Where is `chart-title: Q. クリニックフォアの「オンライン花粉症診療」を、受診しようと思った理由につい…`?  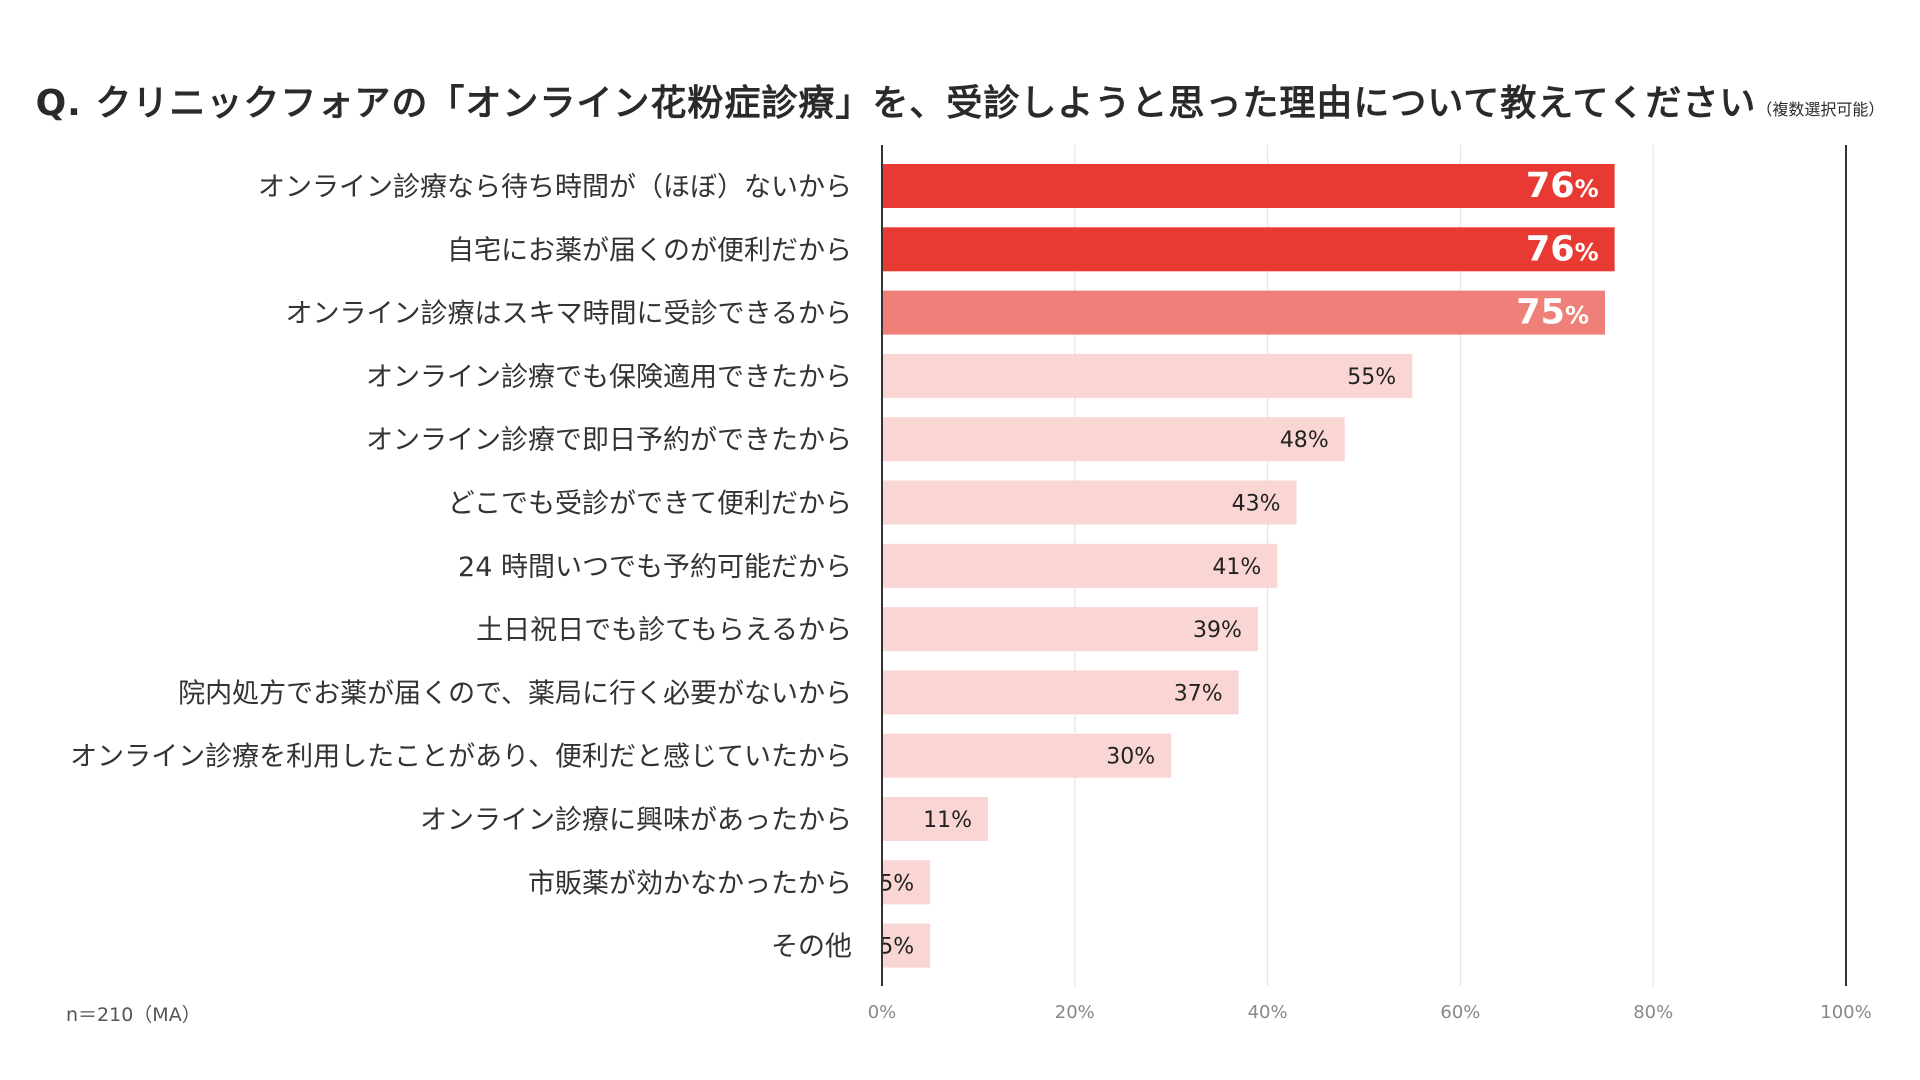
chart-title: Q. クリニックフォアの「オンライン花粉症診療」を、受診しようと思った理由につい… is located at coordinates (960, 100).